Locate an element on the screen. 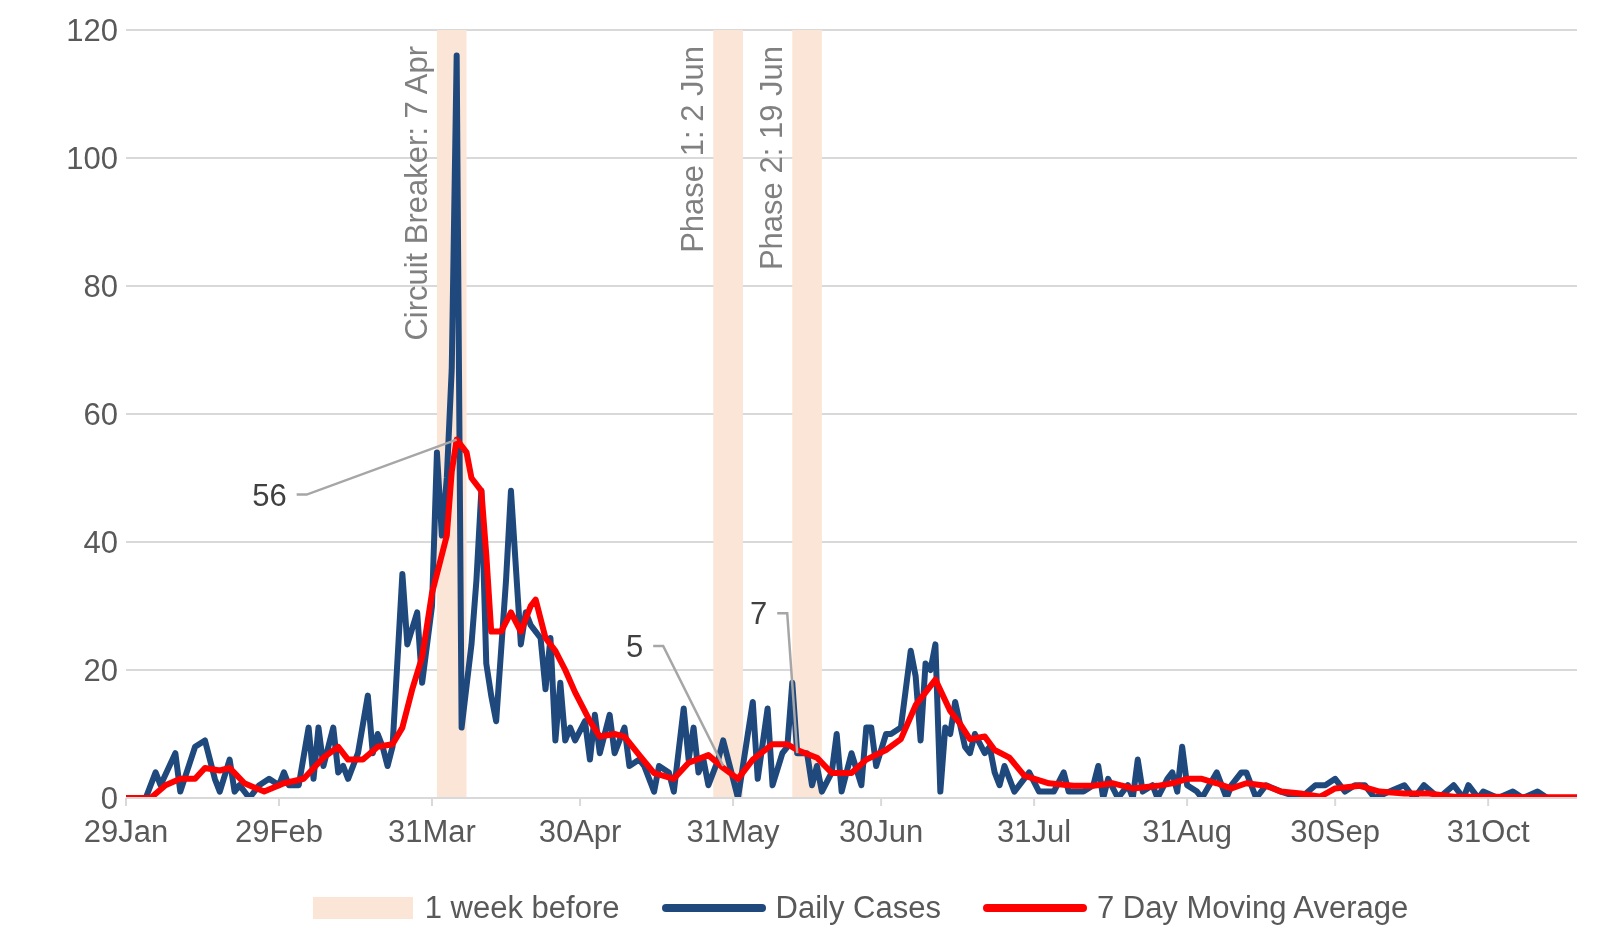 The height and width of the screenshot is (950, 1599). band-label: Phase 1: 2 Jun is located at coordinates (693, 149).